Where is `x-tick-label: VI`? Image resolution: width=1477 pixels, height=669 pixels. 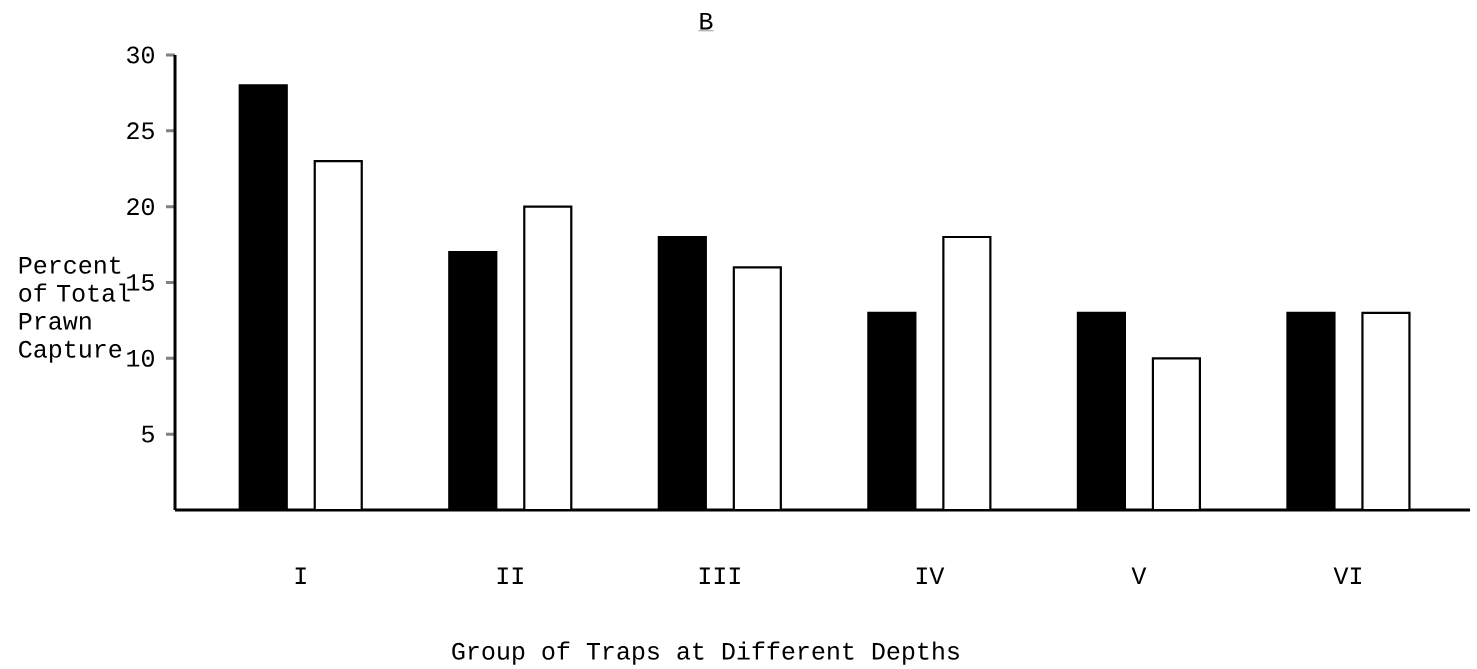
x-tick-label: VI is located at coordinates (1347, 575).